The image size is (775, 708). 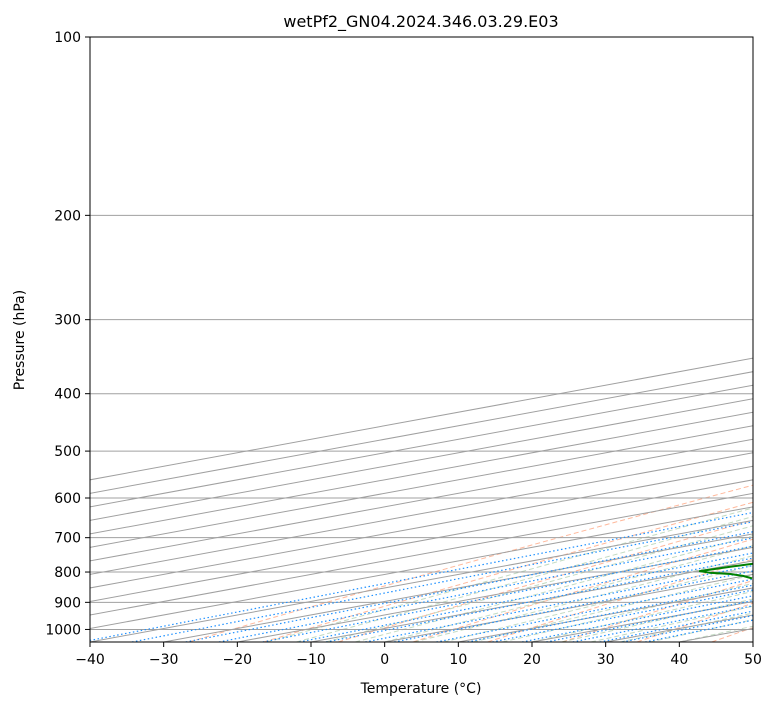 I want to click on y-axis-label: Pressure (hPa), so click(x=20, y=340).